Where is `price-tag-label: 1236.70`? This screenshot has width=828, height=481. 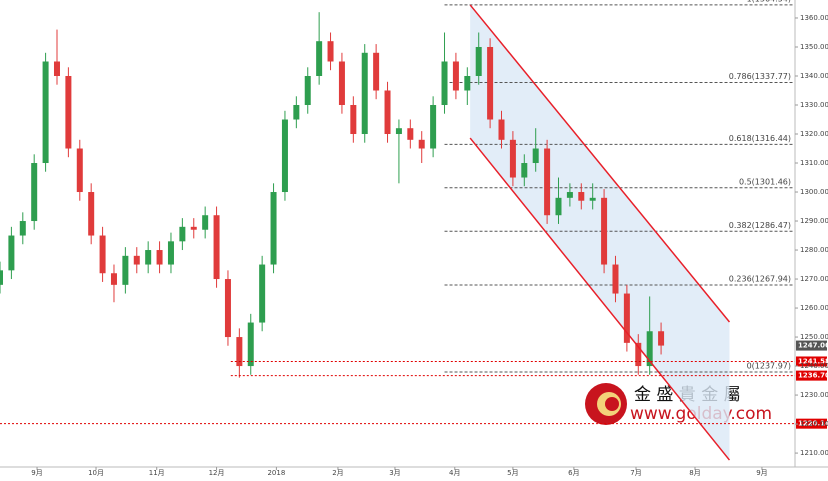 price-tag-label: 1236.70 is located at coordinates (813, 376).